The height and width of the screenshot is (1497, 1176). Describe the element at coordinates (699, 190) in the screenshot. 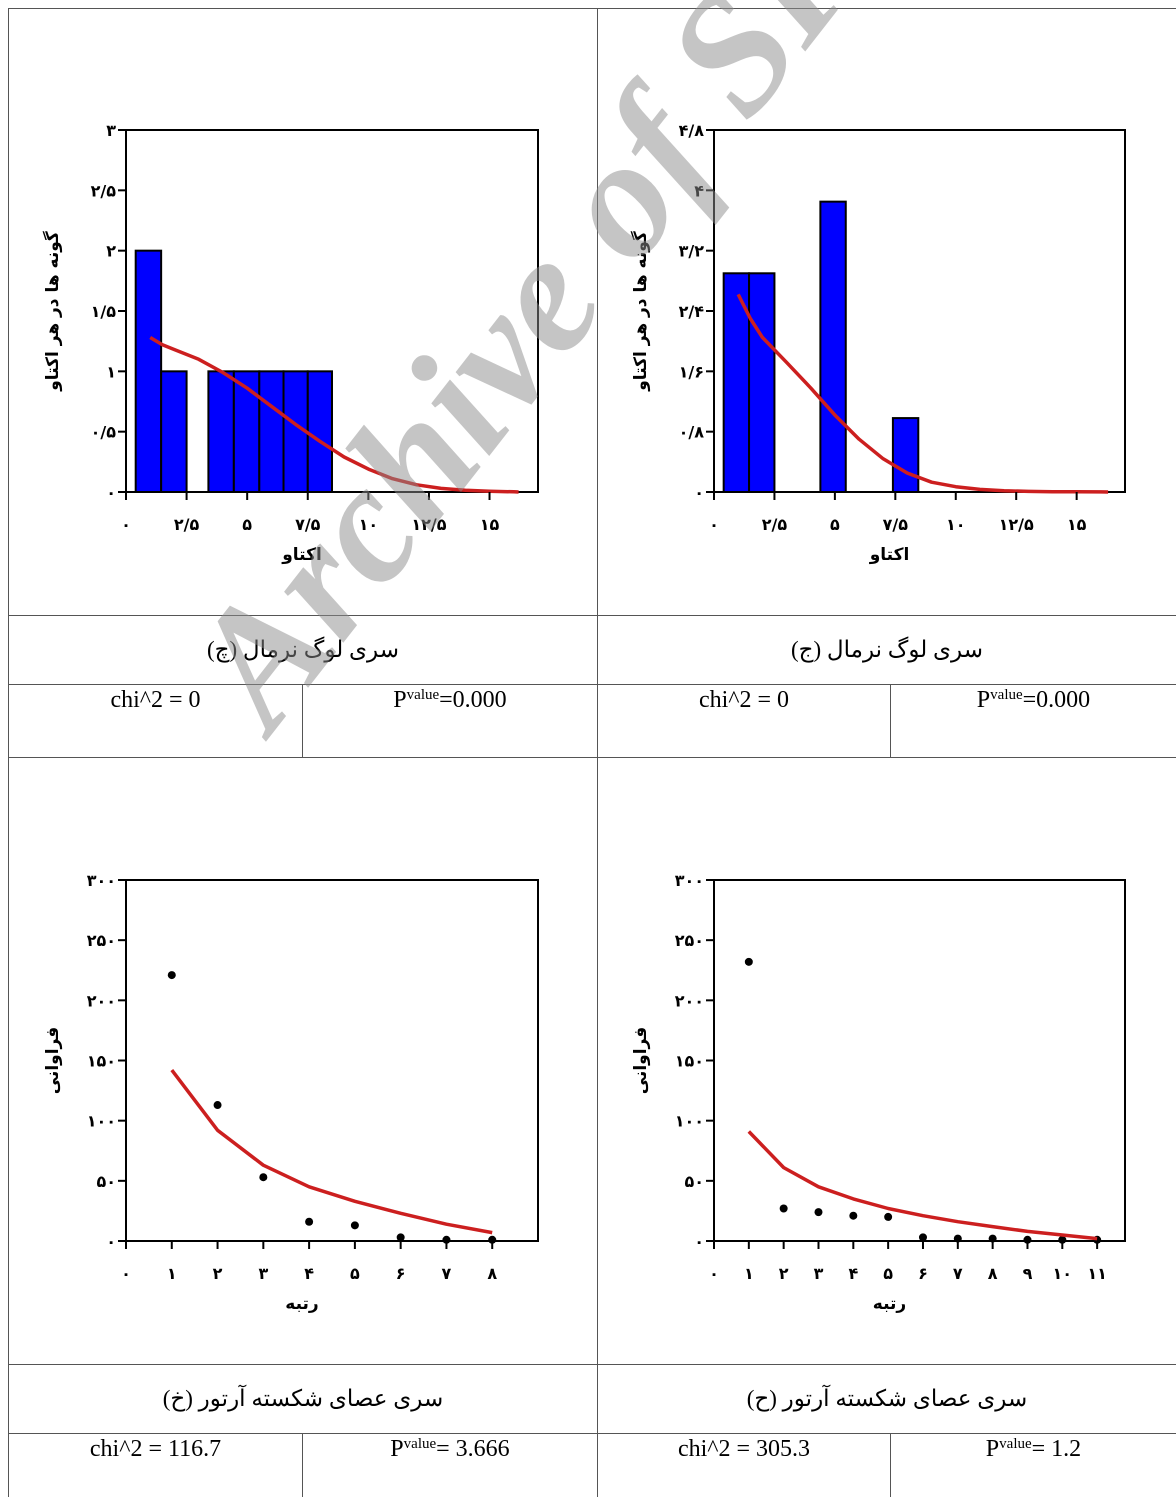

I see `y-tick-label: ۴` at that location.